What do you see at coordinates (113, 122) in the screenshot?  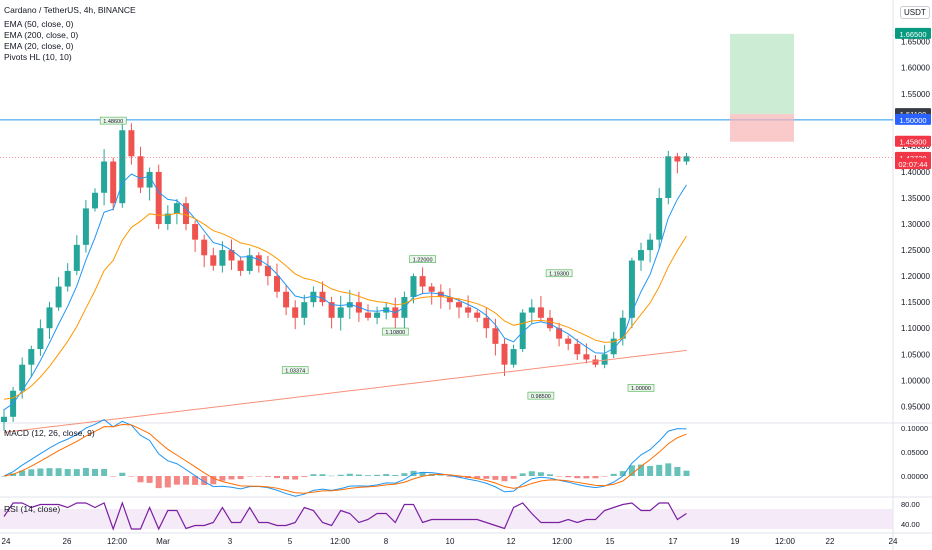 I see `pivot-label: 1.48600` at bounding box center [113, 122].